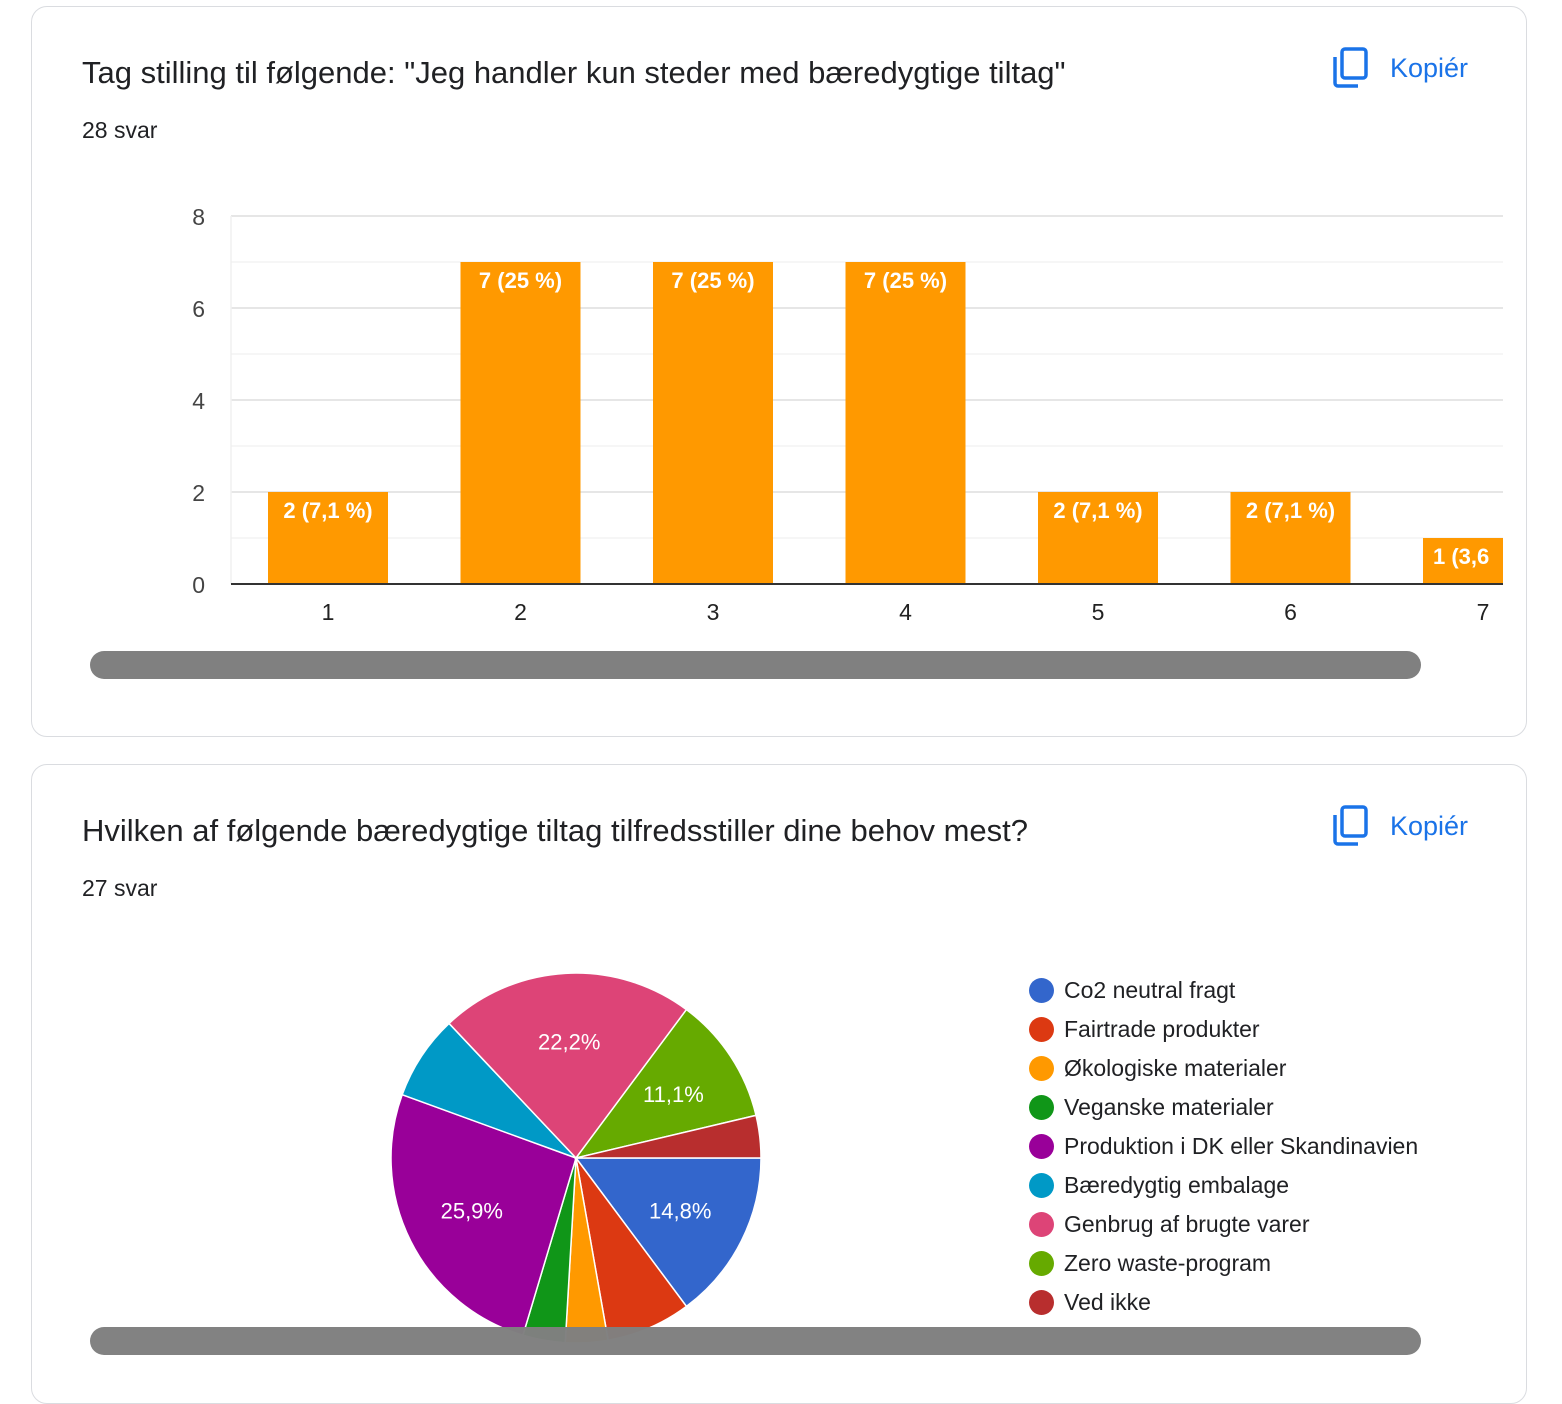 This screenshot has width=1562, height=1404. I want to click on y-tick-label: 6, so click(198, 309).